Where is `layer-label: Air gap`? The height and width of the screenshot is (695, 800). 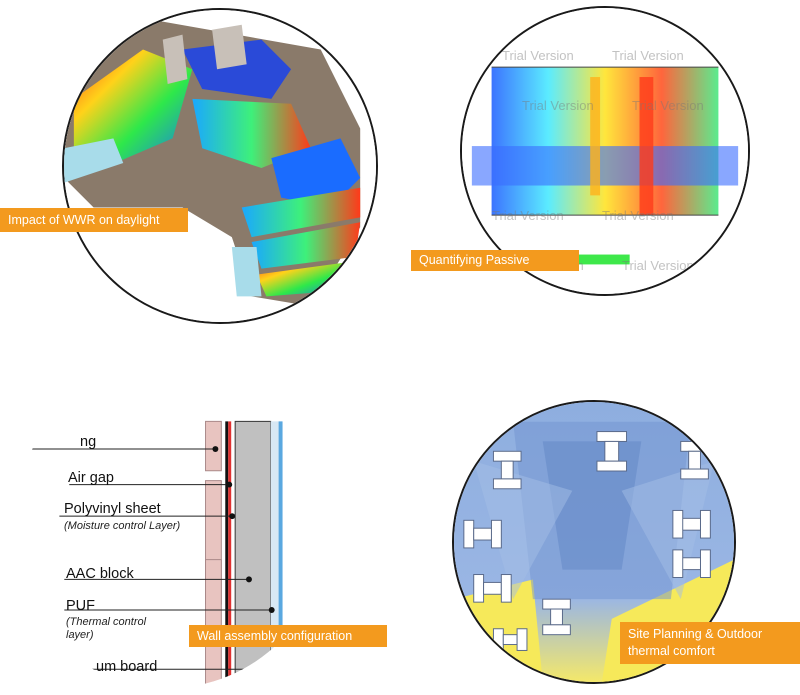
layer-label: Air gap is located at coordinates (91, 478).